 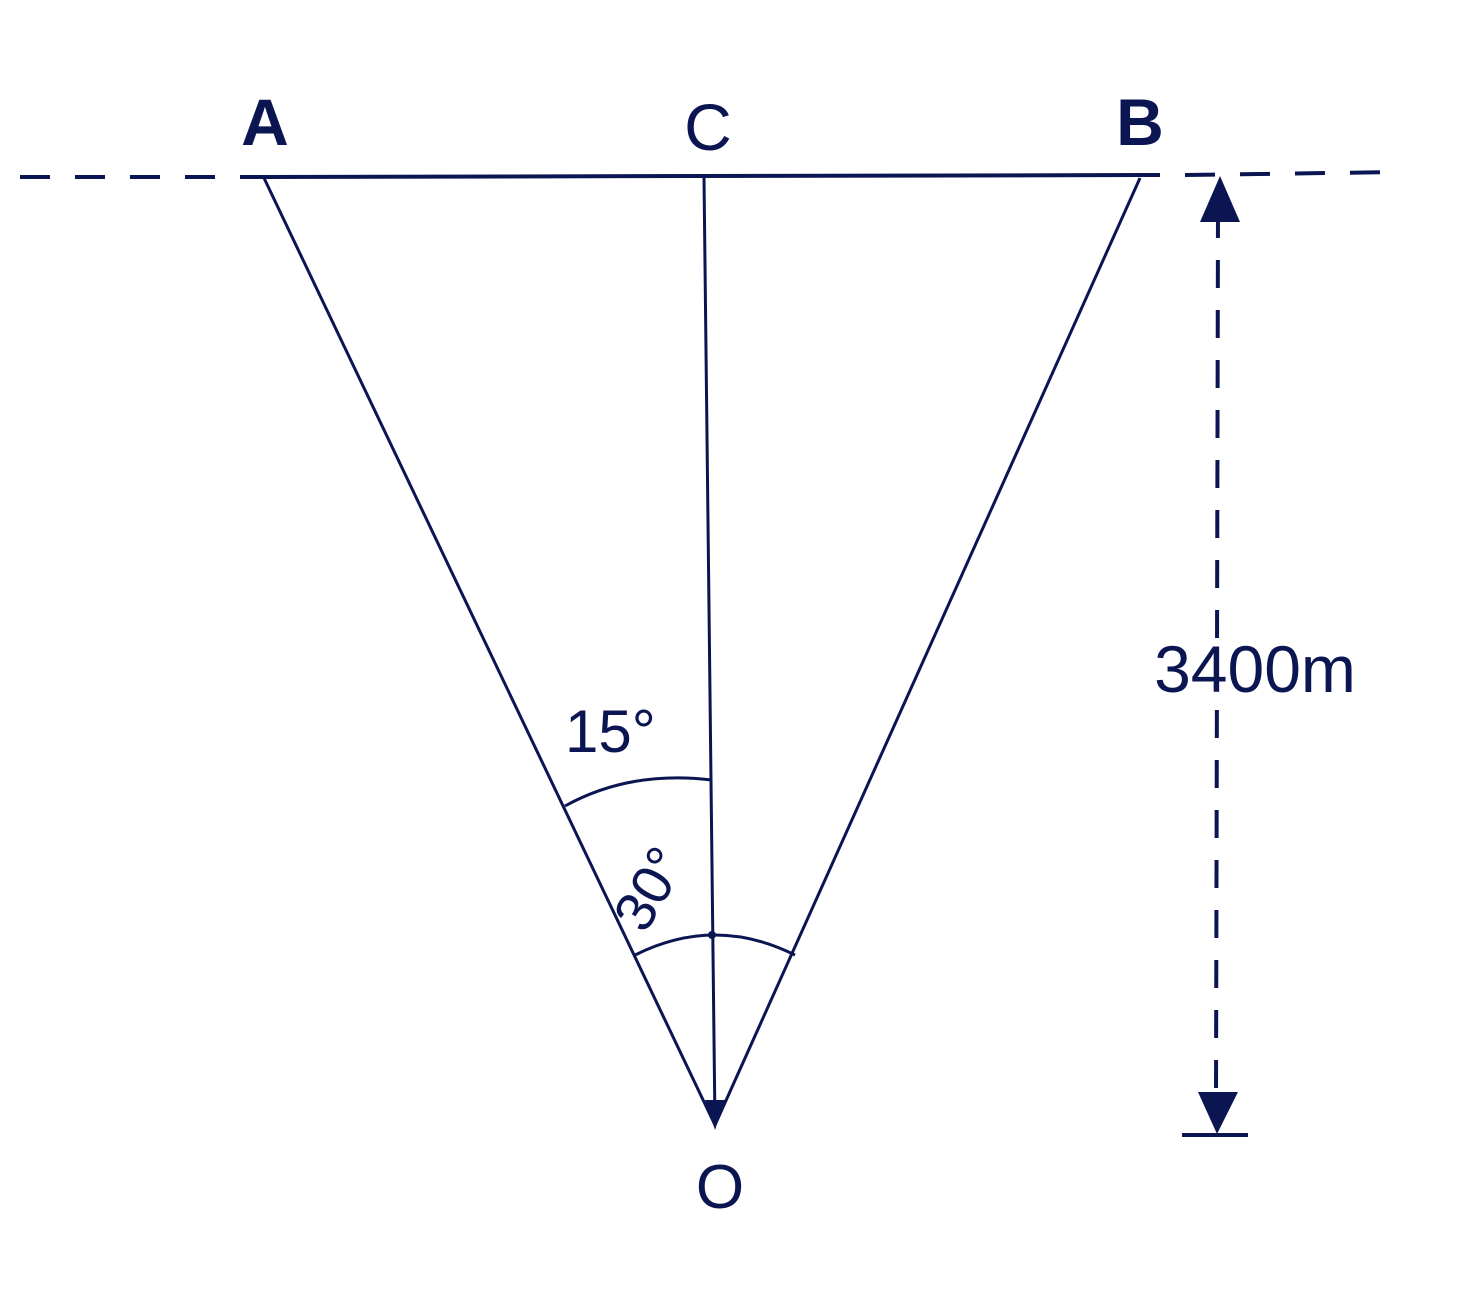 I want to click on label-C: C, so click(x=708, y=127).